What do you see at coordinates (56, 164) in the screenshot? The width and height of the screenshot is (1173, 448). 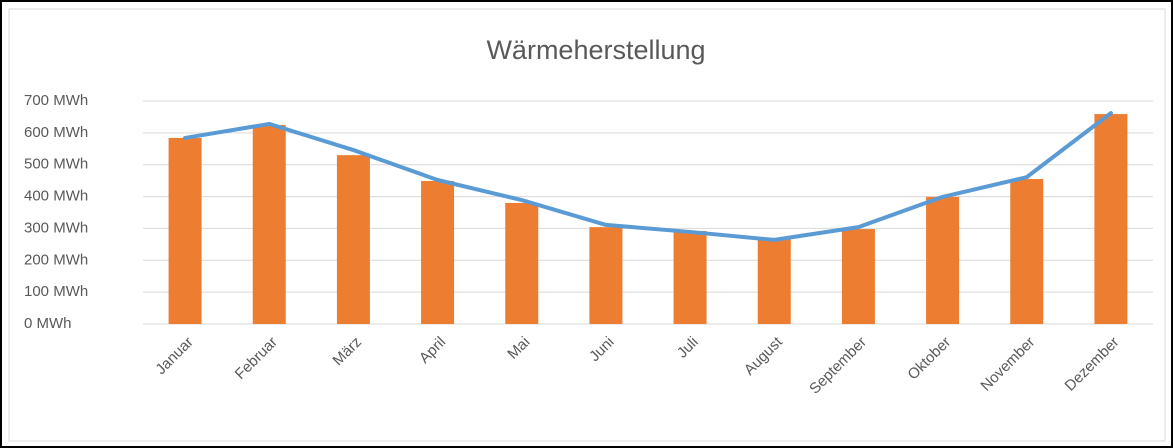 I see `y-tick-label: 500 MWh` at bounding box center [56, 164].